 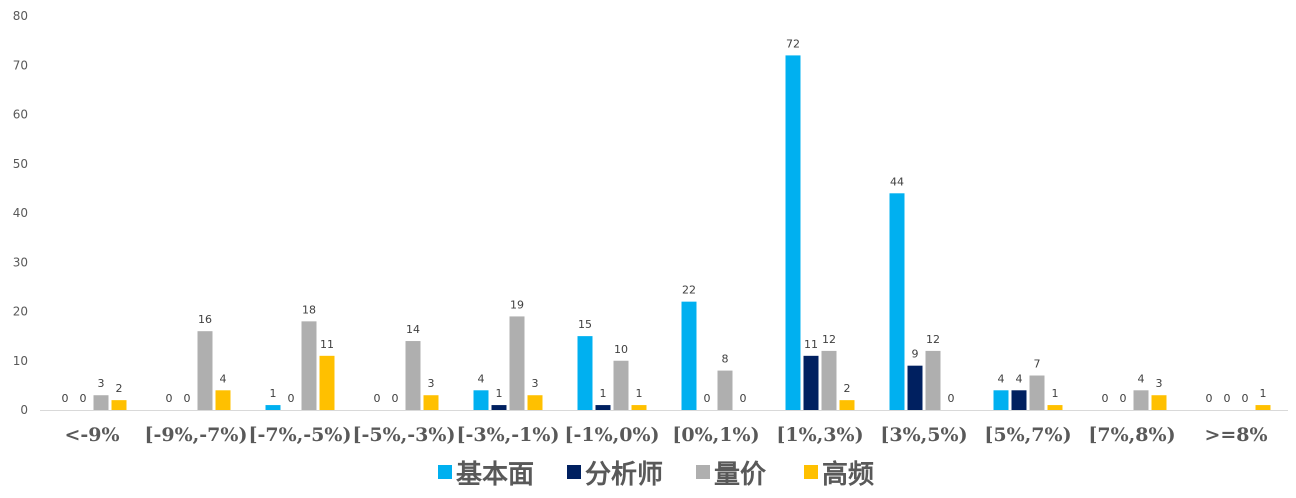 I want to click on x-tick-label: [-9%,-7%), so click(x=196, y=435).